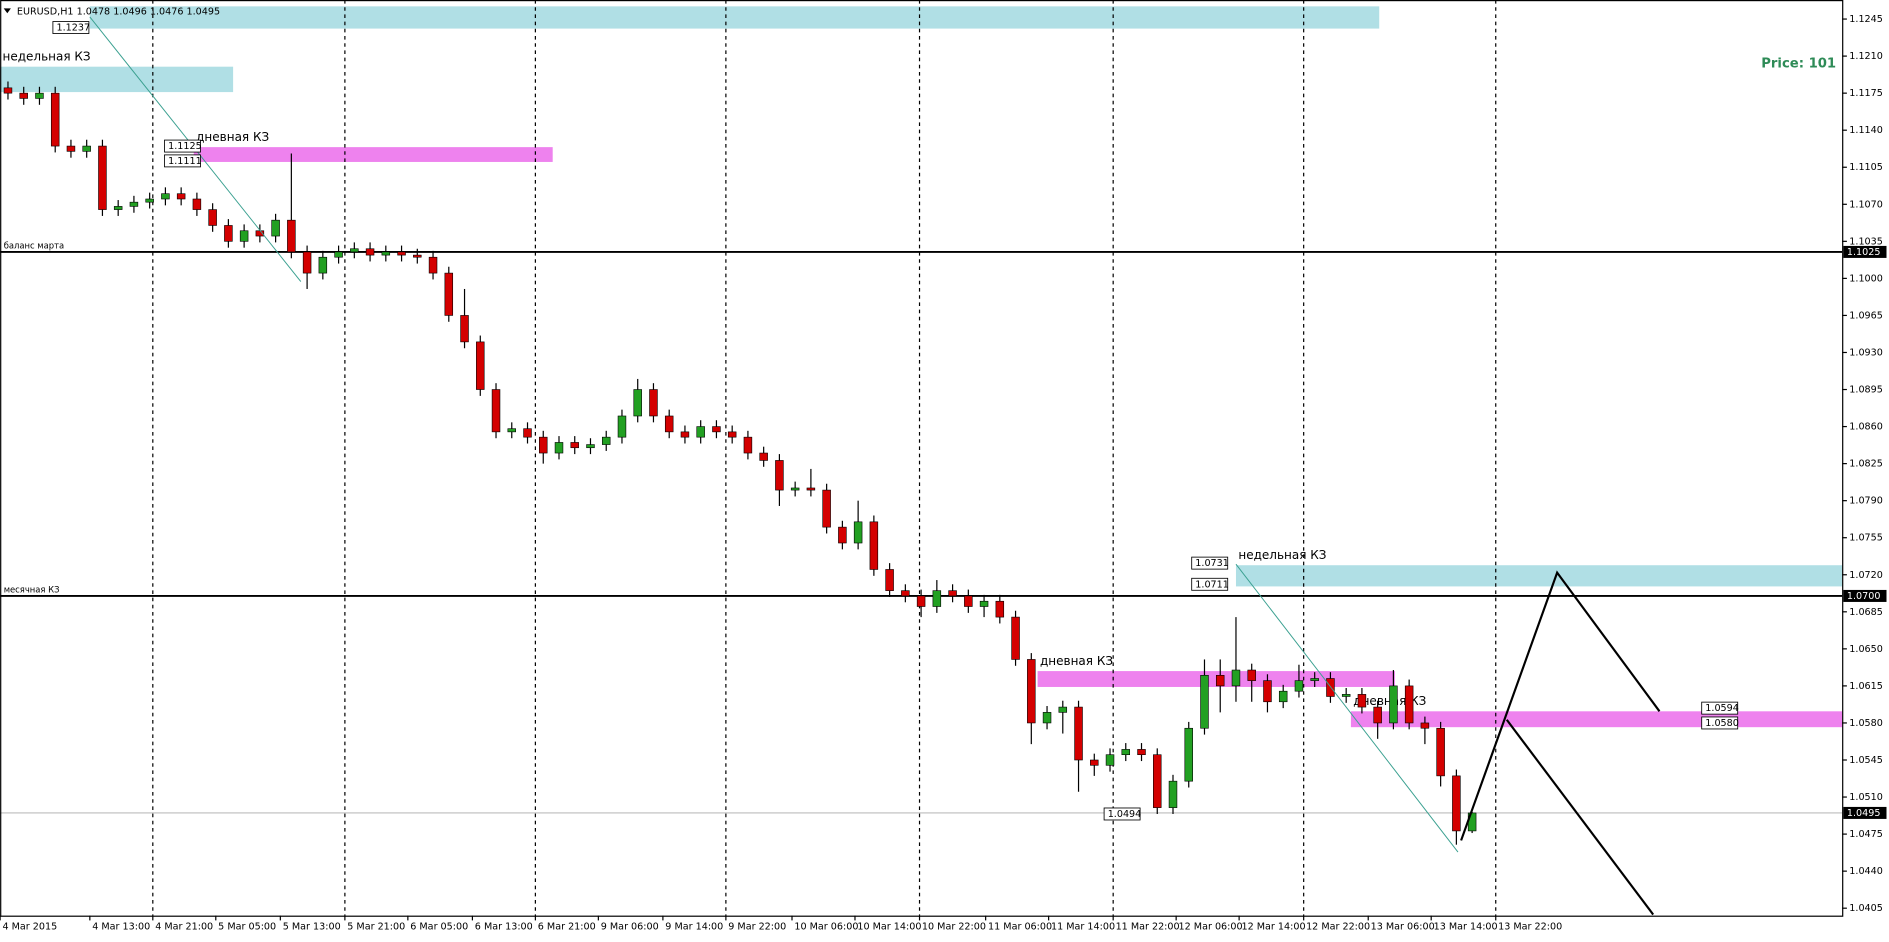  What do you see at coordinates (630, 926) in the screenshot?
I see `x-tick-label: 9 Mar 06:00` at bounding box center [630, 926].